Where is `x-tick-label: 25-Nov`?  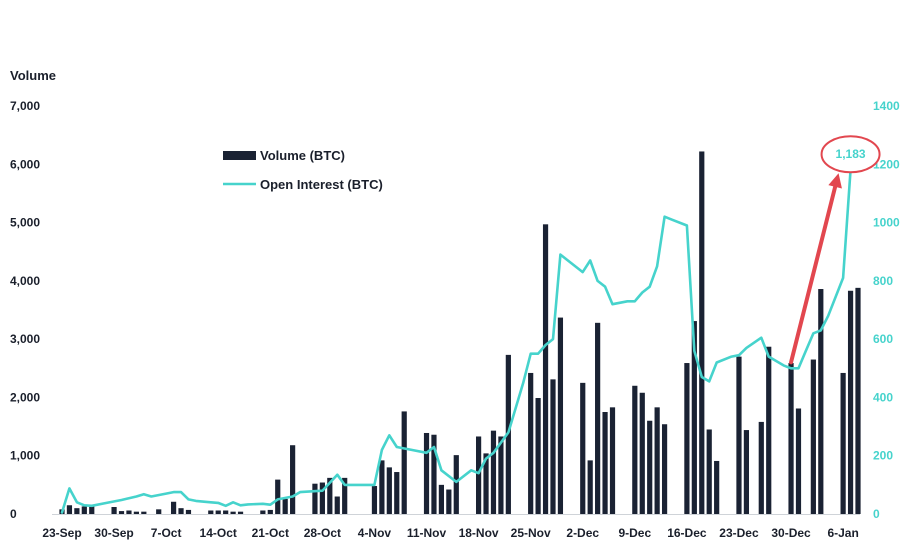
x-tick-label: 25-Nov is located at coordinates (531, 533).